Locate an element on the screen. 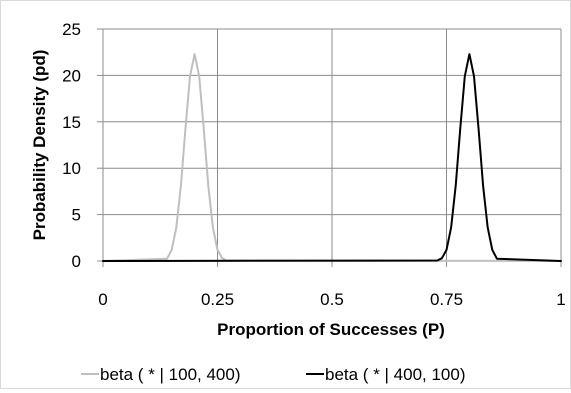 Image resolution: width=571 pixels, height=393 pixels. x-tick-label: 0.75 is located at coordinates (446, 299).